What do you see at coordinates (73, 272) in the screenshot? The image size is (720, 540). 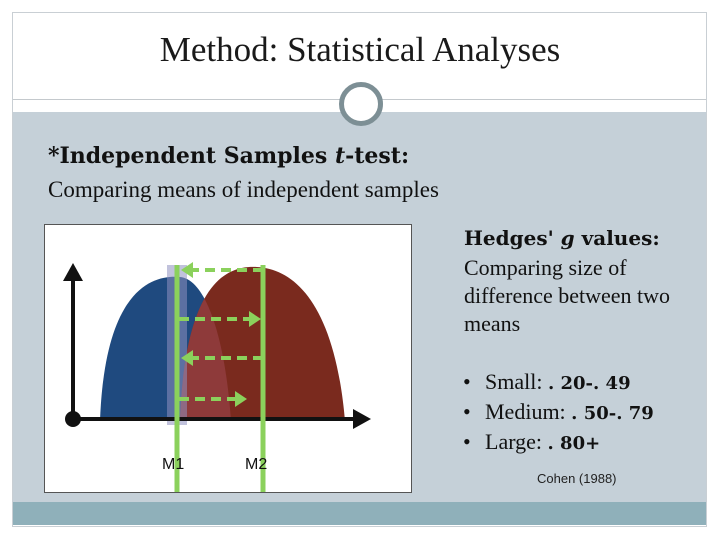 I see `y-axis-arrowhead-icon` at bounding box center [73, 272].